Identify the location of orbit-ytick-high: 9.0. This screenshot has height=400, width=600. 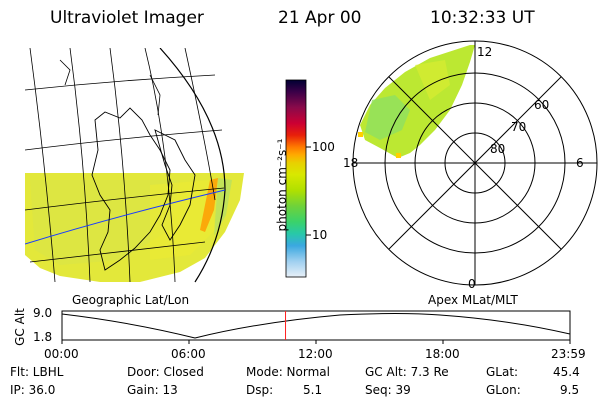
(43, 313).